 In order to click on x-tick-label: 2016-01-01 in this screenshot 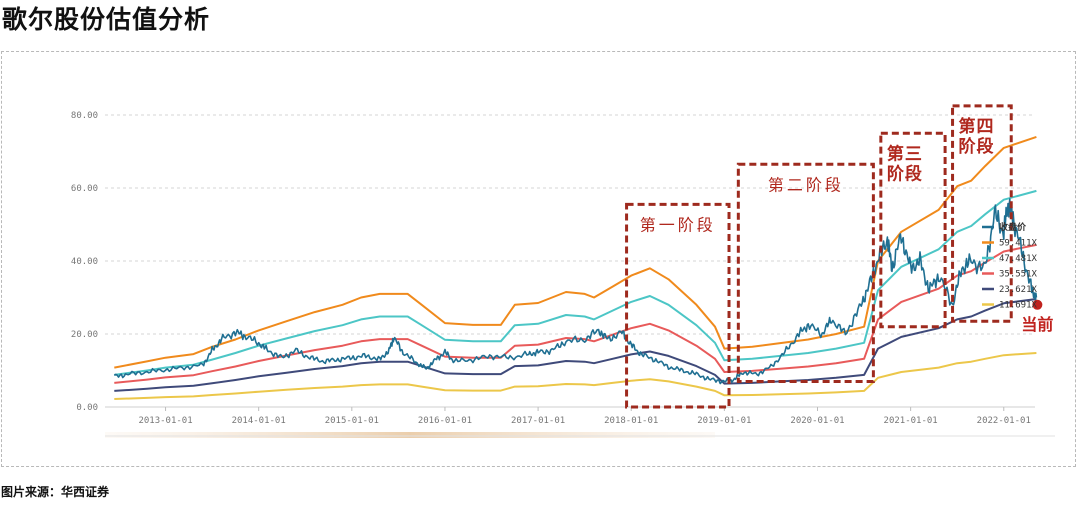, I will do `click(445, 421)`.